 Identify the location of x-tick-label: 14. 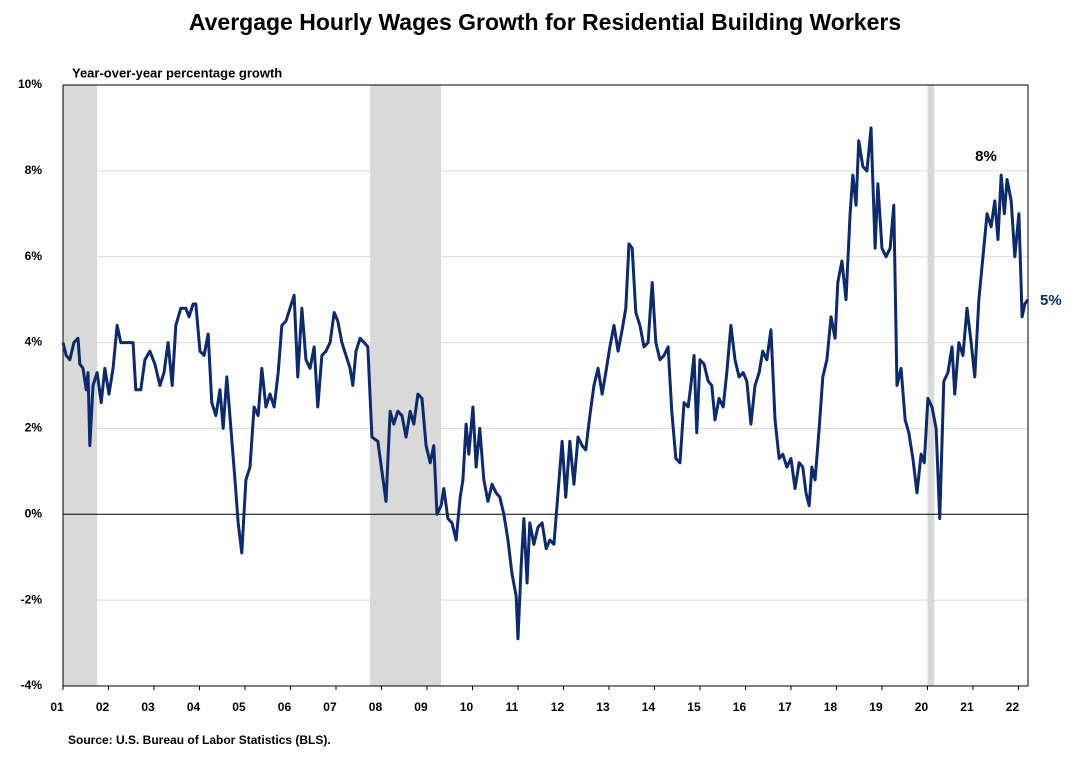
(649, 707).